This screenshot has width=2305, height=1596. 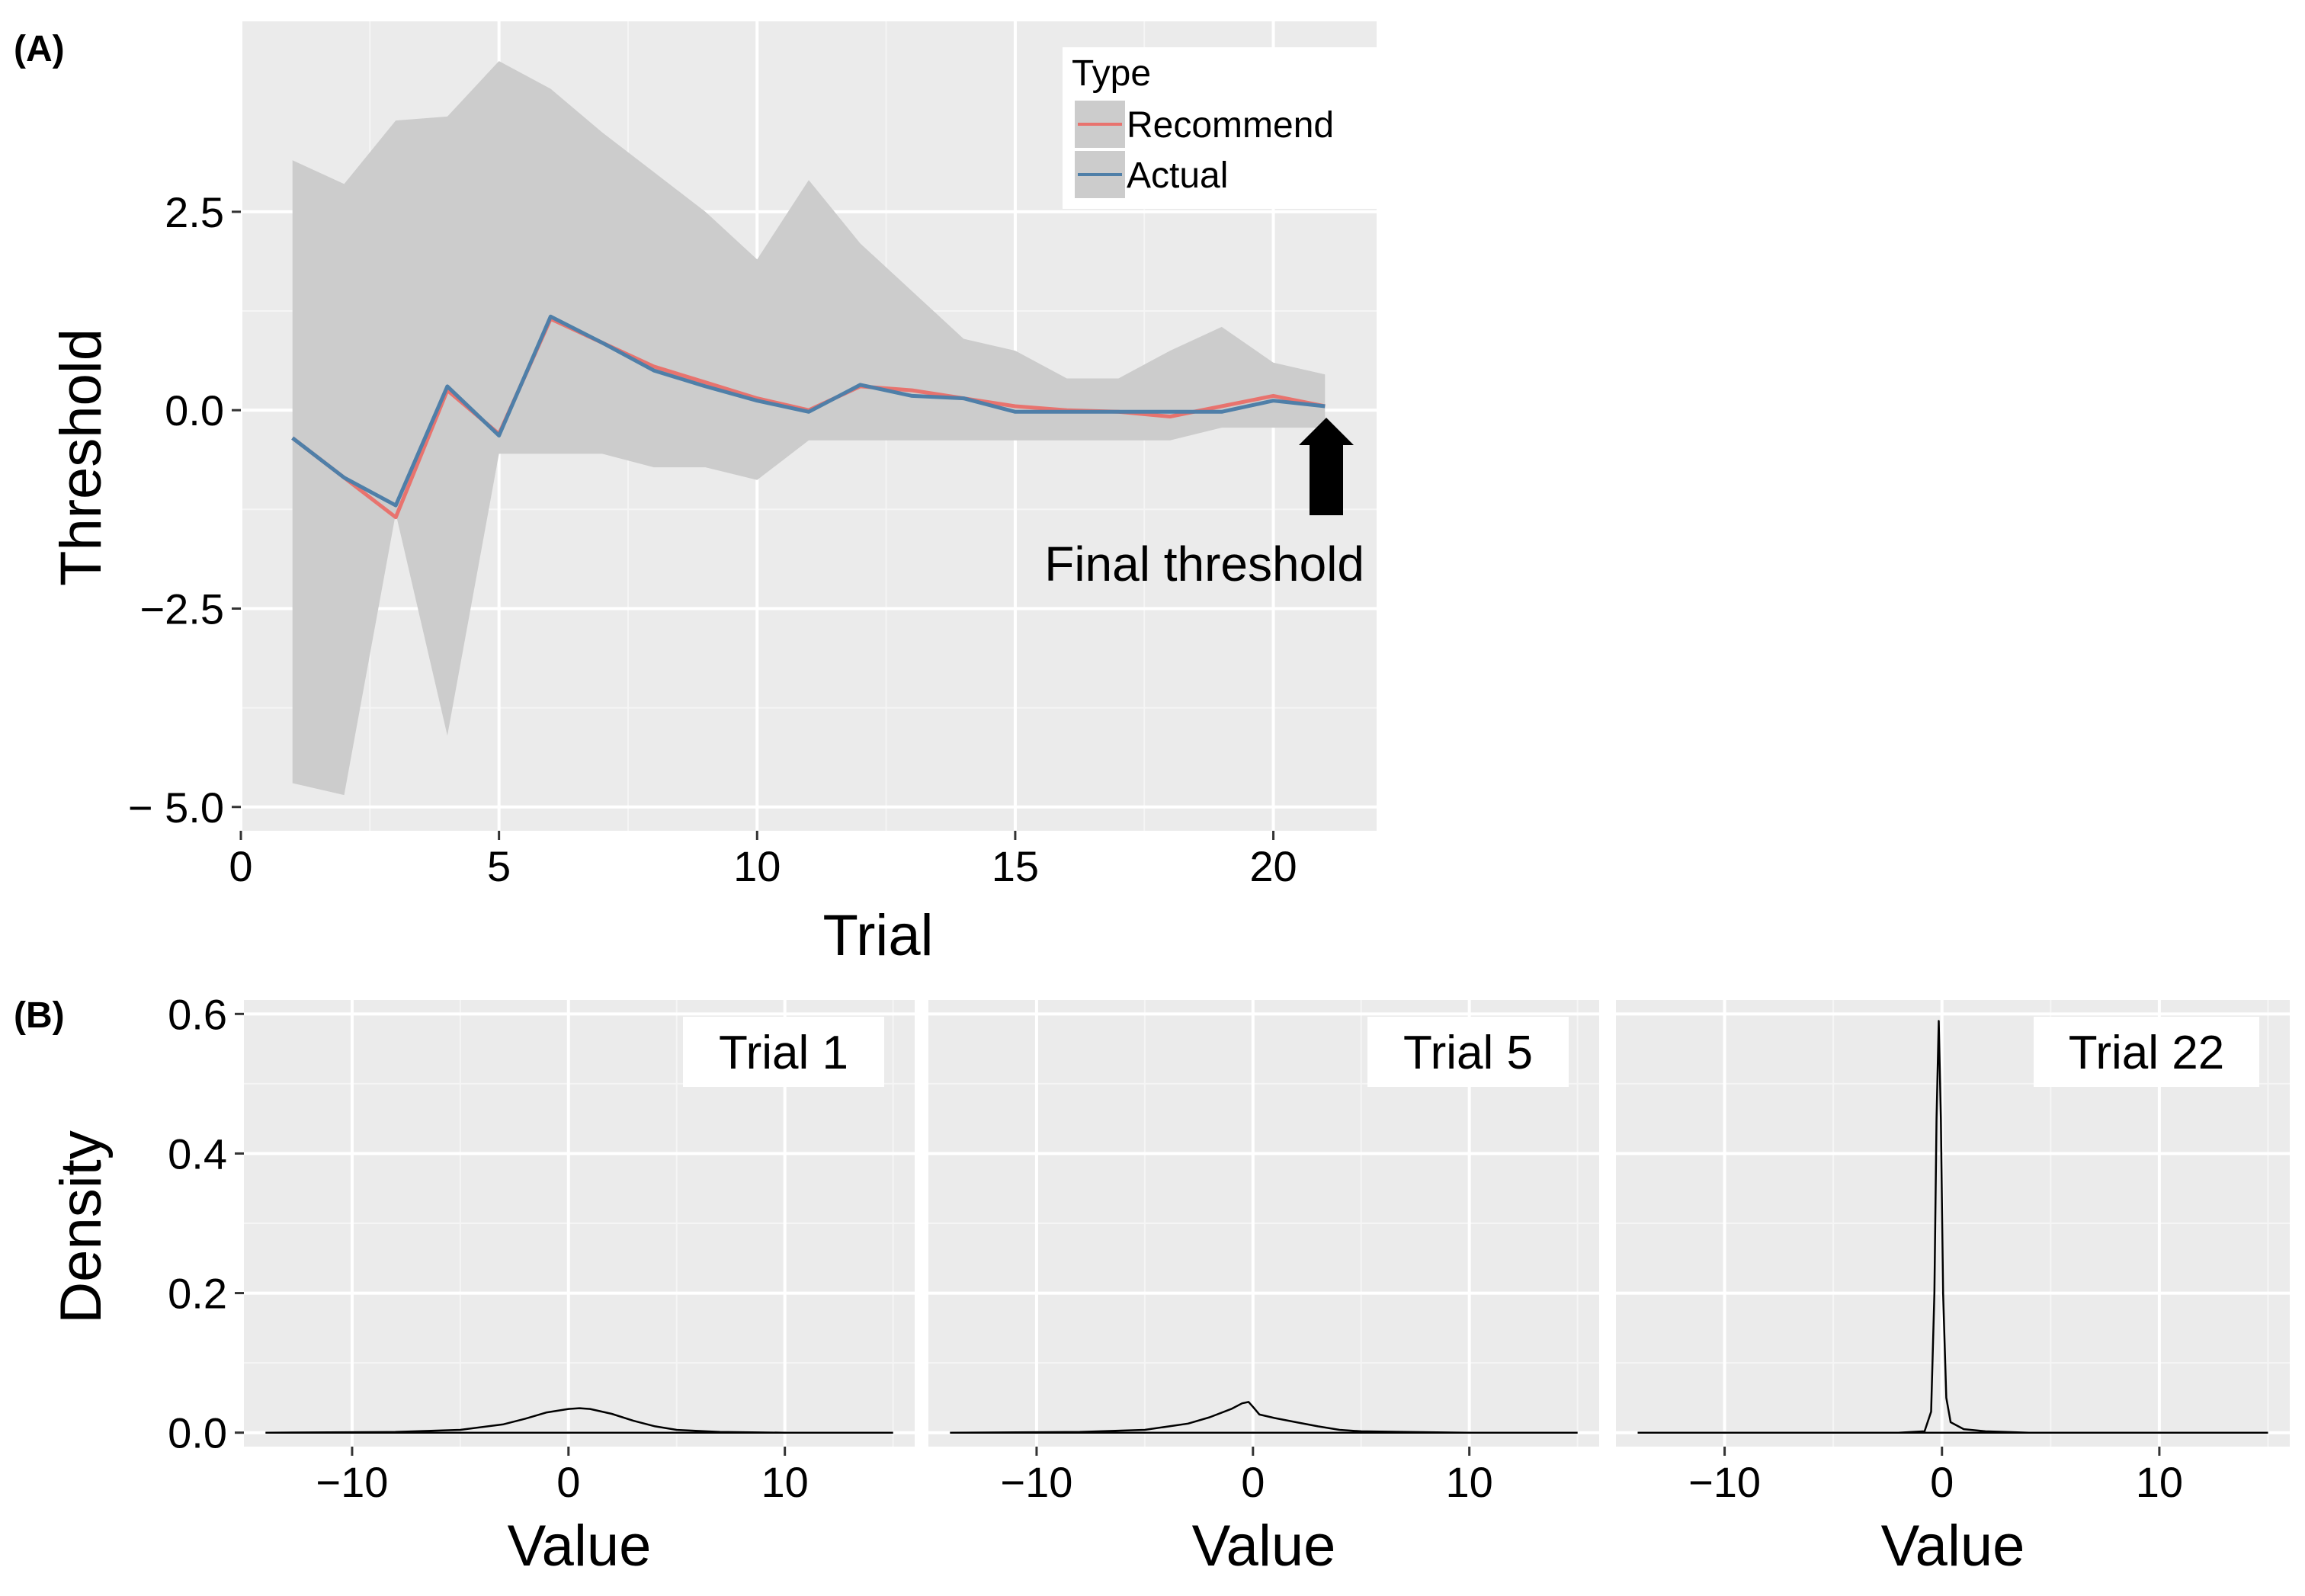 I want to click on panel-a-y-axis-title: Threshold, so click(x=82, y=457).